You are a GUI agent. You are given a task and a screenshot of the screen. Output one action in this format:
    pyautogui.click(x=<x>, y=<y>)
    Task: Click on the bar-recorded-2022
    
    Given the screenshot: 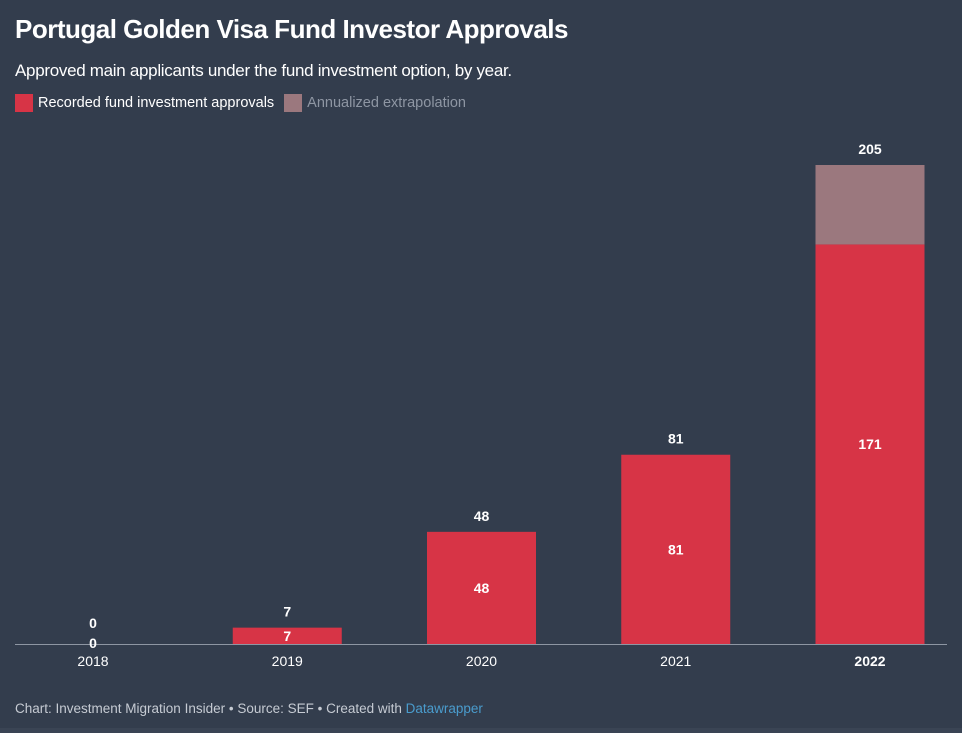 What is the action you would take?
    pyautogui.click(x=870, y=444)
    